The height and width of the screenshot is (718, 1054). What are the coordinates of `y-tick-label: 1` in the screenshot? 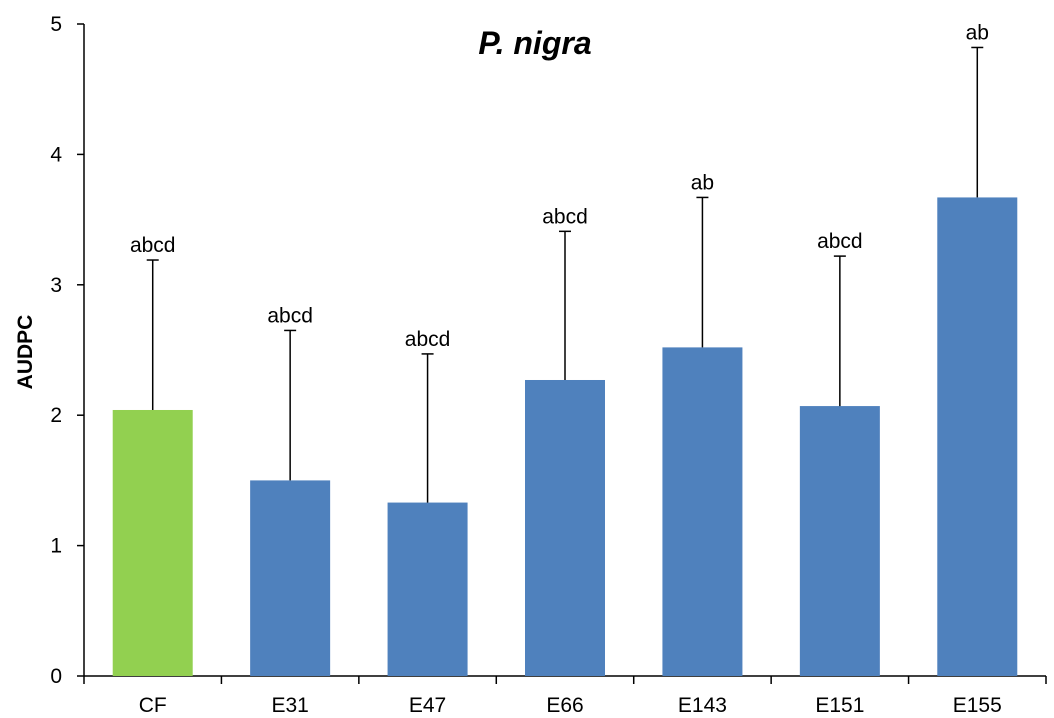 It's located at (56, 546).